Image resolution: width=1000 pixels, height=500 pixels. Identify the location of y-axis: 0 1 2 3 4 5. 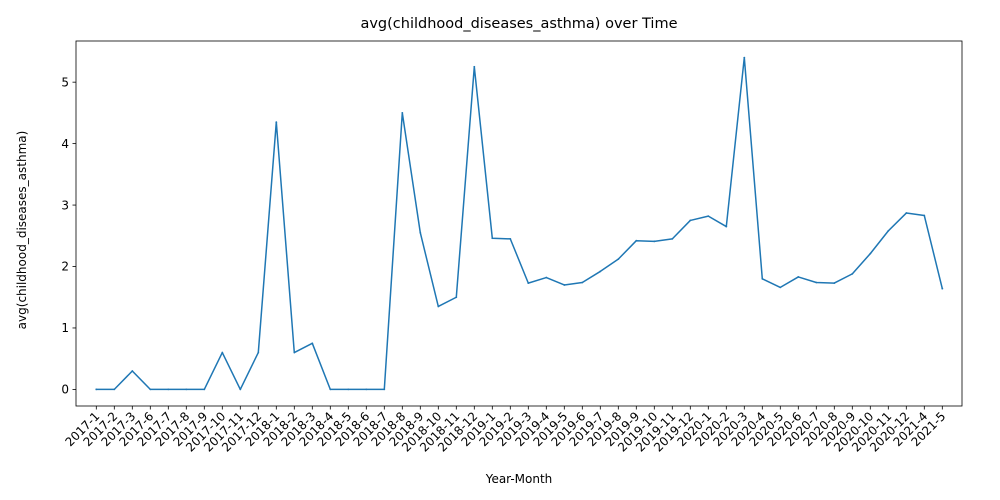
(68, 236).